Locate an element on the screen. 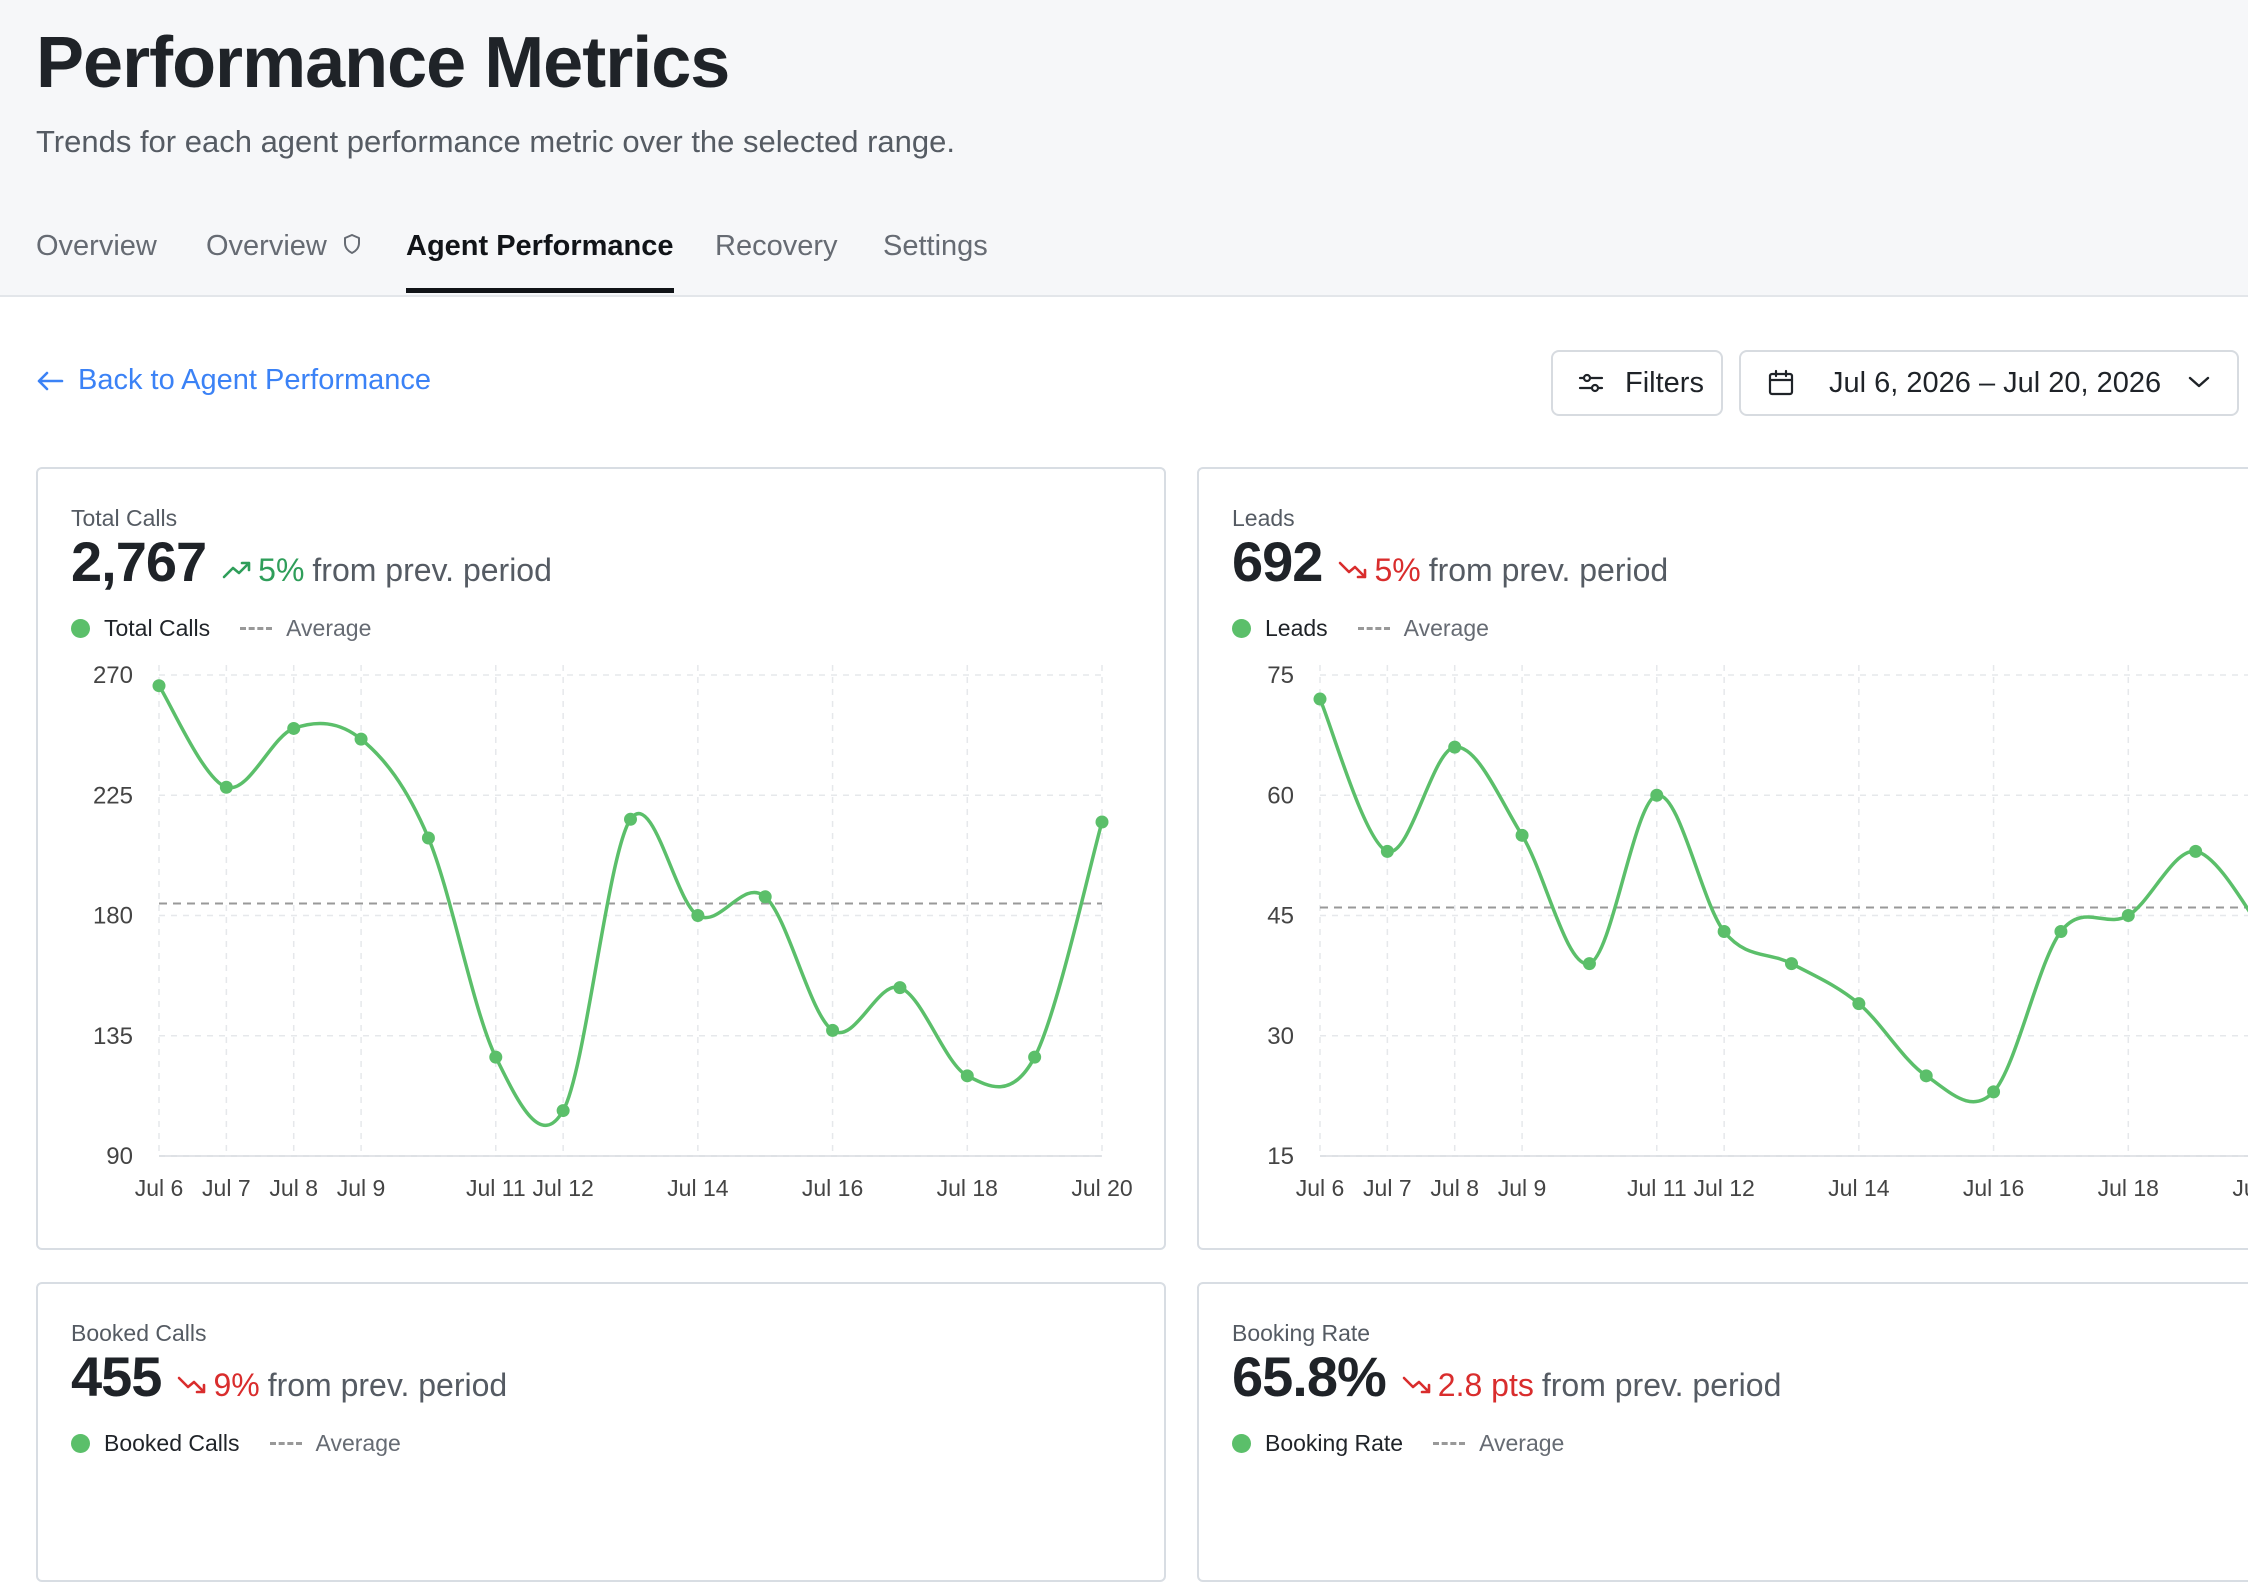 This screenshot has height=1582, width=2248. date-range-value: Jul 6, 2026 – Jul 20, 2026 is located at coordinates (1995, 382).